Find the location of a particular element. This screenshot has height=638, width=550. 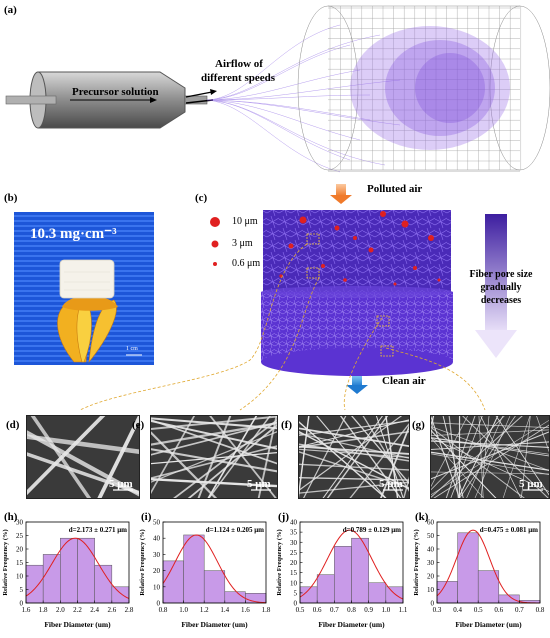

mean-diameter-annotation: d=2.173 ± 0.271 μm is located at coordinates (98, 530).